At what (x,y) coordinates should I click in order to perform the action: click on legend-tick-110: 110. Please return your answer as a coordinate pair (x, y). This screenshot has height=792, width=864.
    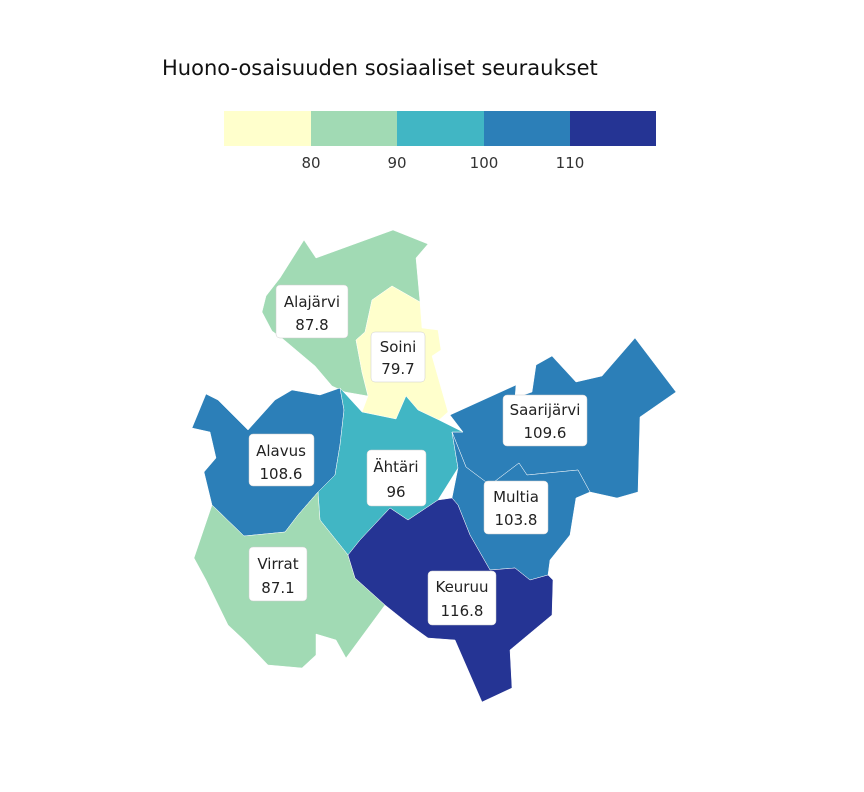
    Looking at the image, I should click on (570, 163).